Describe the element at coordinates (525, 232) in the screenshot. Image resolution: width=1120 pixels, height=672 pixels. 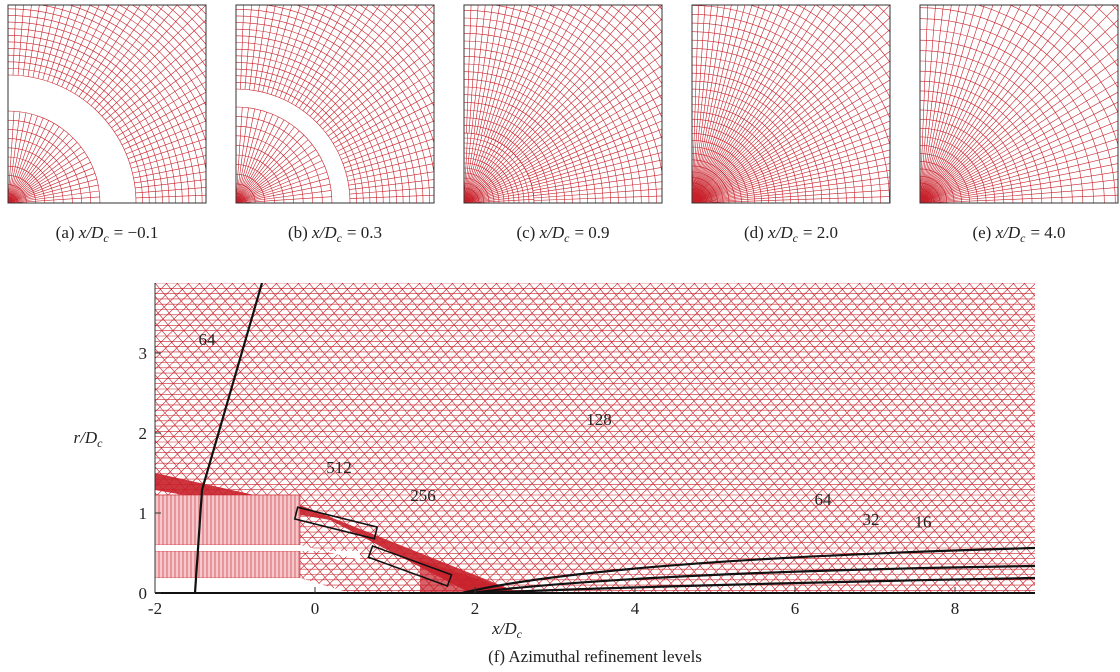
I see `text-part: (c)` at that location.